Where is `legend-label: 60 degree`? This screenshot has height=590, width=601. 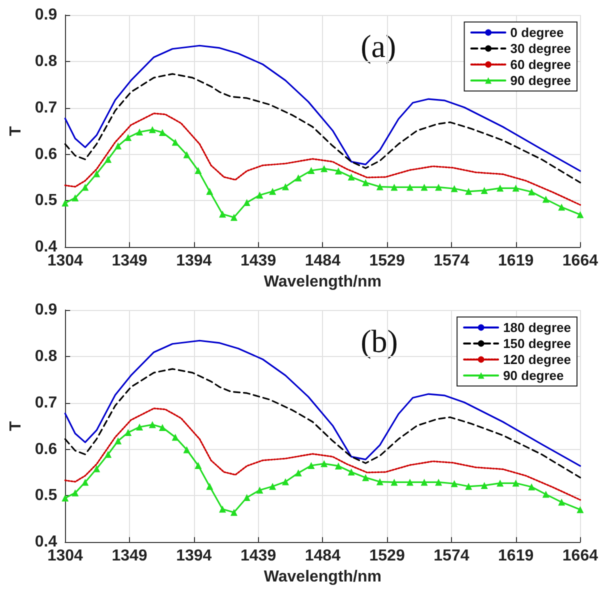 legend-label: 60 degree is located at coordinates (540, 64).